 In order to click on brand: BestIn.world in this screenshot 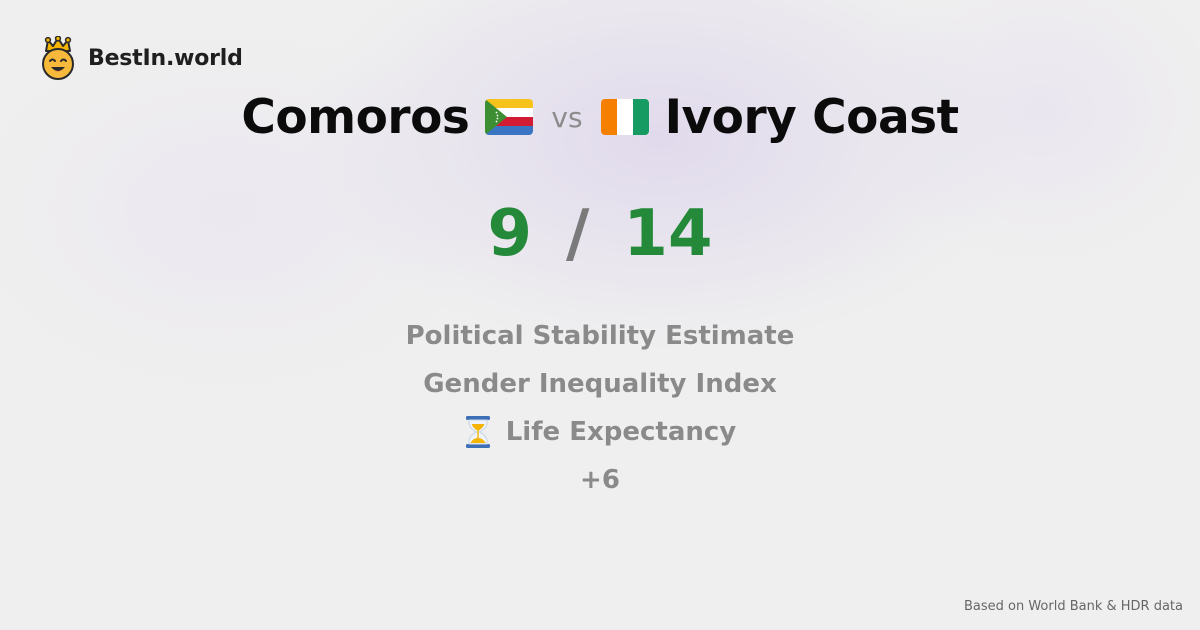, I will do `click(140, 58)`.